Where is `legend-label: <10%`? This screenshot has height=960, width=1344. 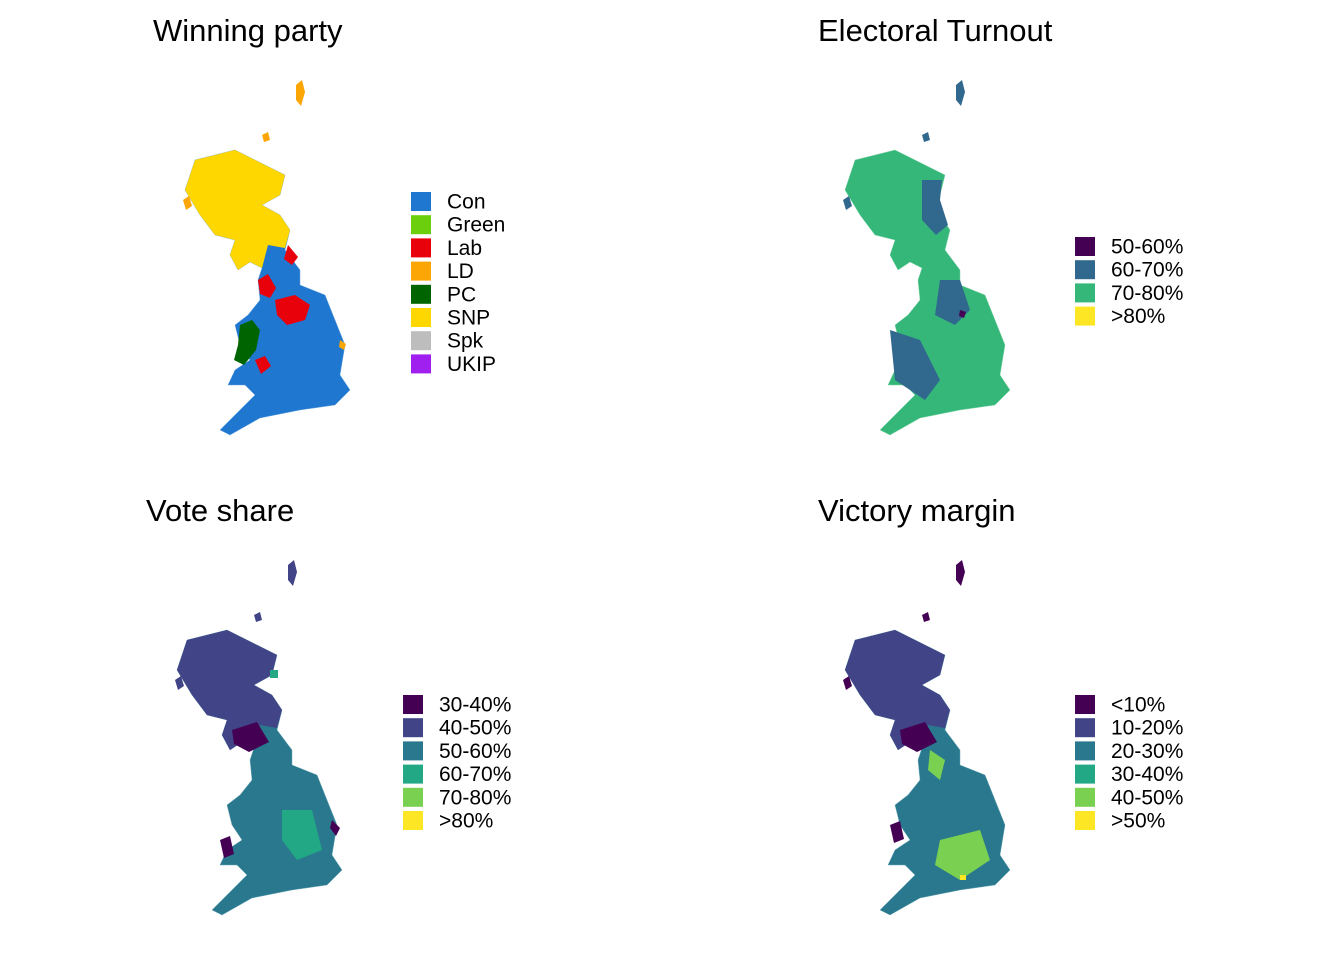 legend-label: <10% is located at coordinates (1138, 705).